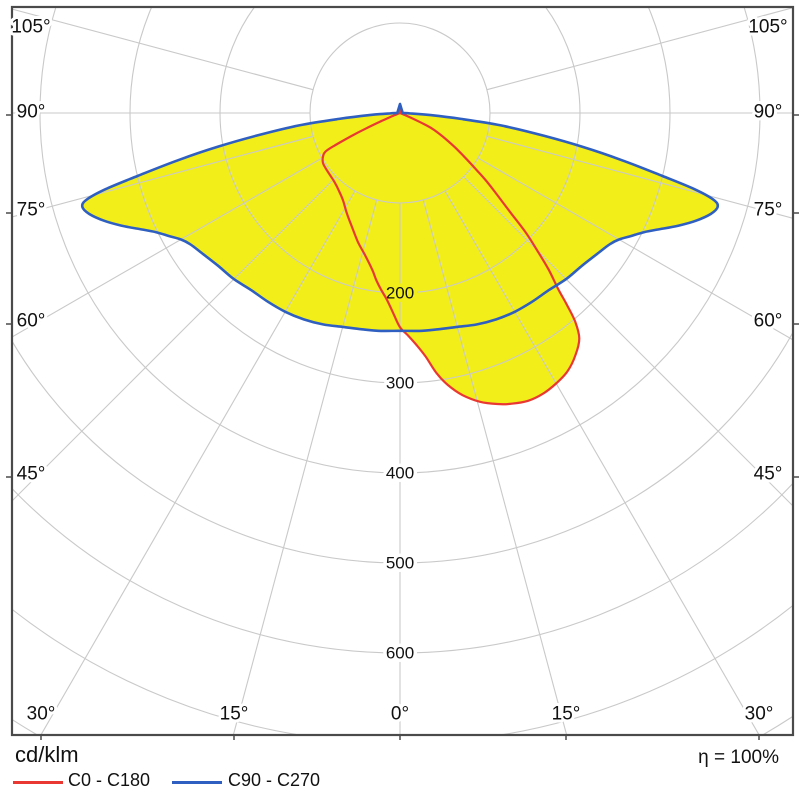 The height and width of the screenshot is (800, 800). What do you see at coordinates (400, 563) in the screenshot?
I see `ring-value-label: 500` at bounding box center [400, 563].